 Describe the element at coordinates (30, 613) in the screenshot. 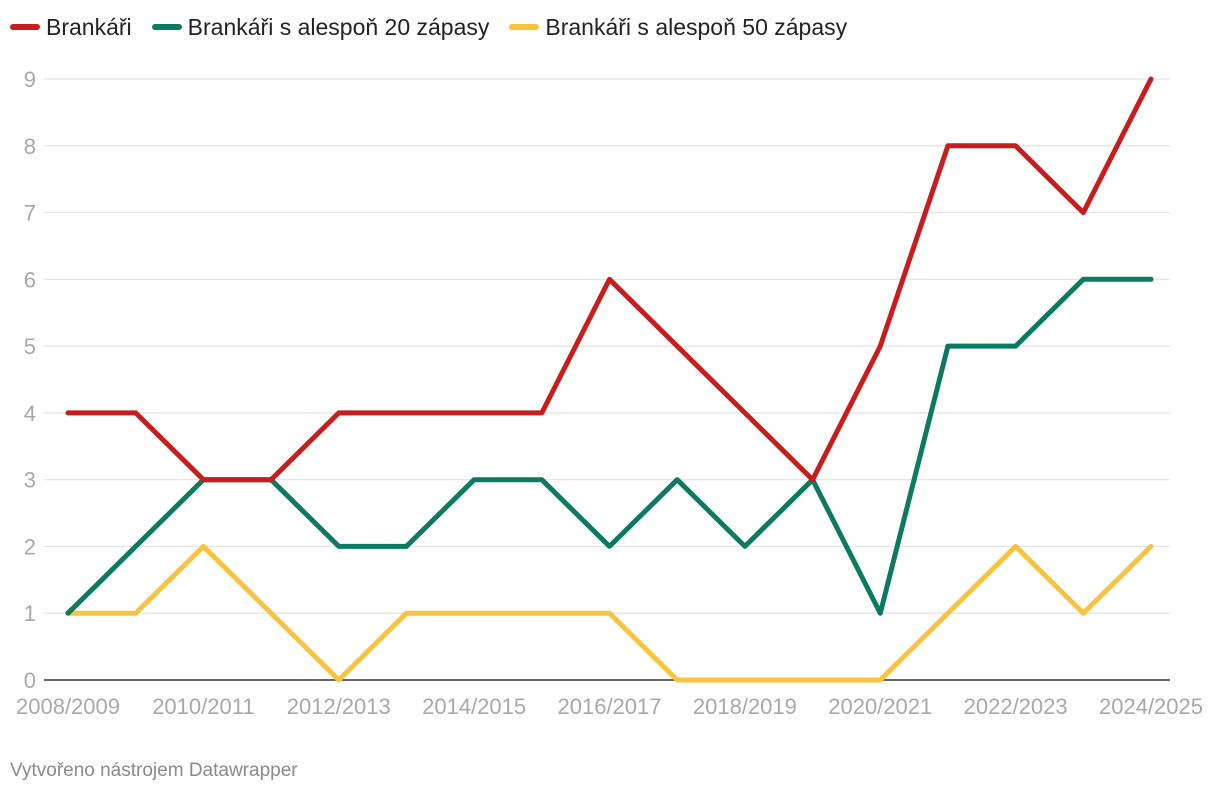

I see `y-tick-label: 1` at that location.